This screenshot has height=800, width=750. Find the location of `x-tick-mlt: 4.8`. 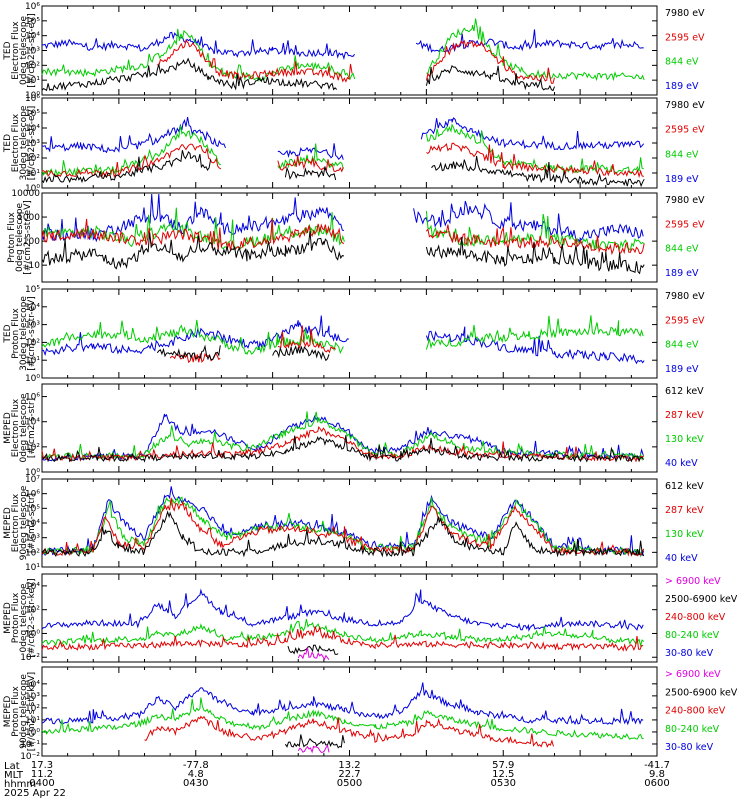

x-tick-mlt: 4.8 is located at coordinates (196, 774).